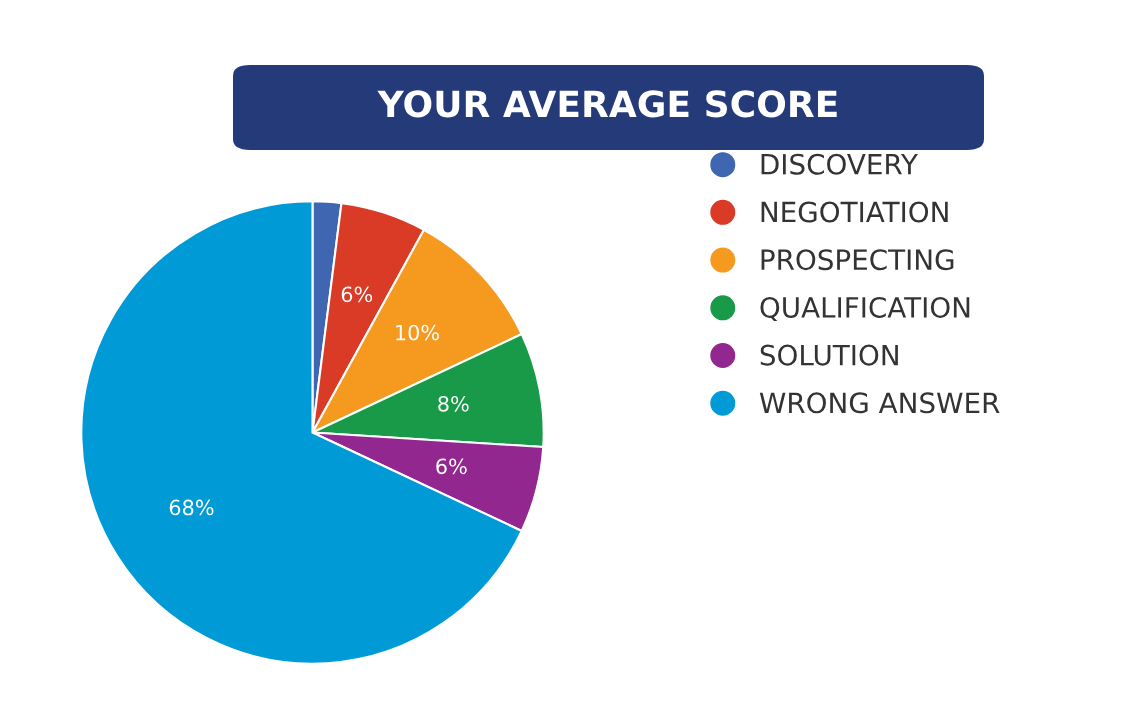 The height and width of the screenshot is (726, 1134). I want to click on legend-label: PROSPECTING, so click(857, 260).